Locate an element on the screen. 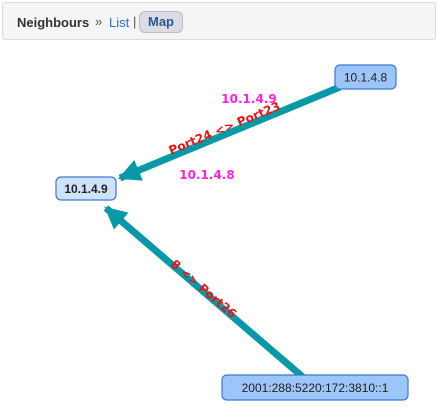  node-label: 10.1.4.9 is located at coordinates (86, 189).